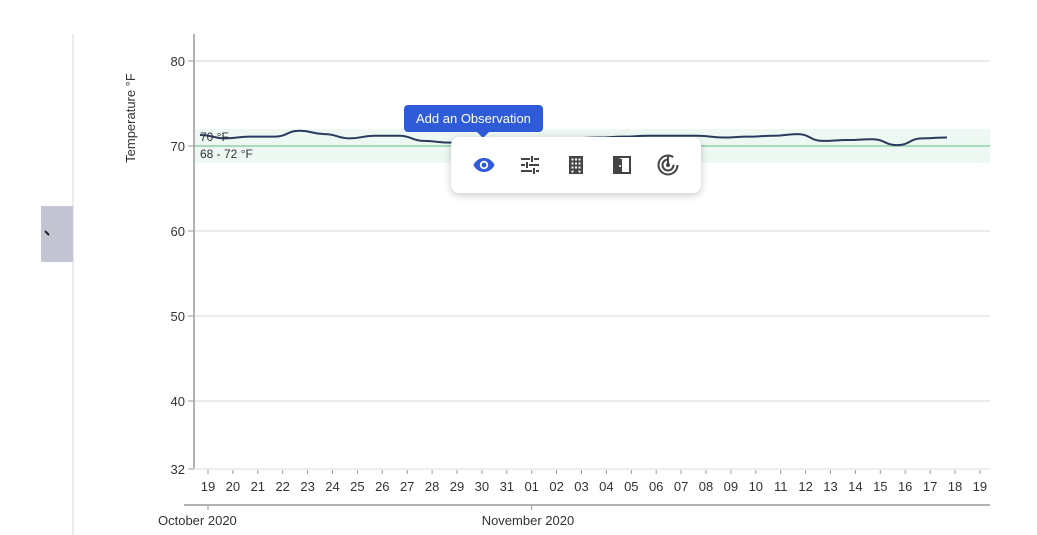 The height and width of the screenshot is (535, 1037). I want to click on x-tick-label: 14, so click(855, 486).